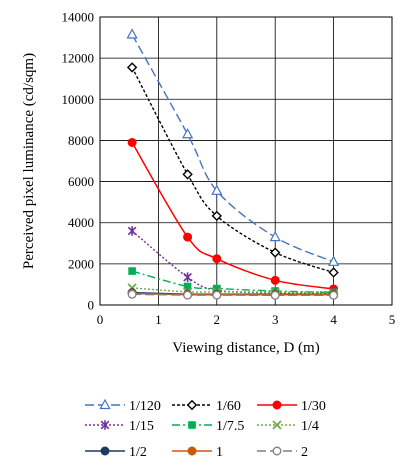 The height and width of the screenshot is (474, 413). What do you see at coordinates (197, 452) in the screenshot?
I see `legend-item: 1` at bounding box center [197, 452].